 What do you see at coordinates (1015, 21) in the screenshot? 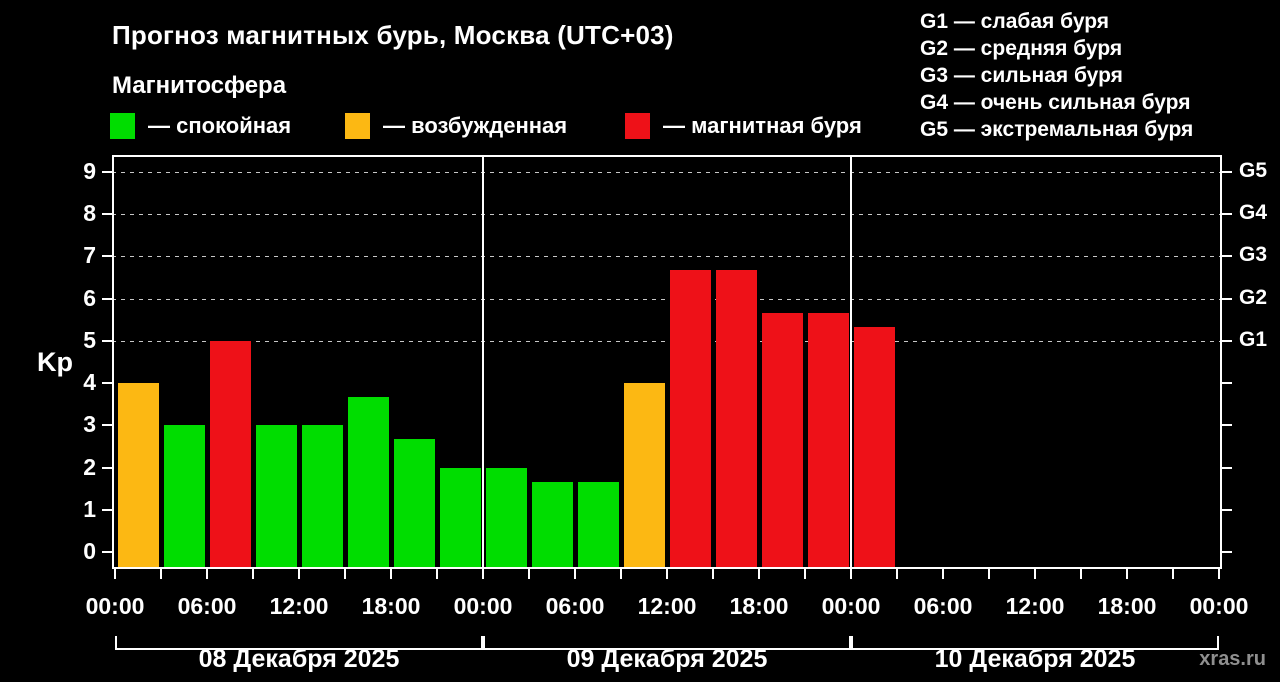
I see `storm-scale-row-g1: G1 — слабая буря` at bounding box center [1015, 21].